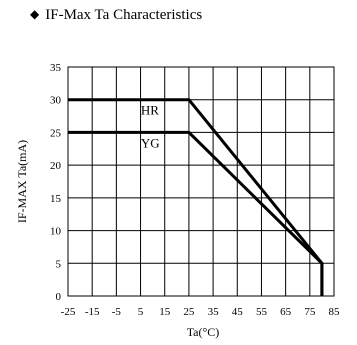 This screenshot has width=357, height=345. I want to click on x-tick-label: 55, so click(262, 312).